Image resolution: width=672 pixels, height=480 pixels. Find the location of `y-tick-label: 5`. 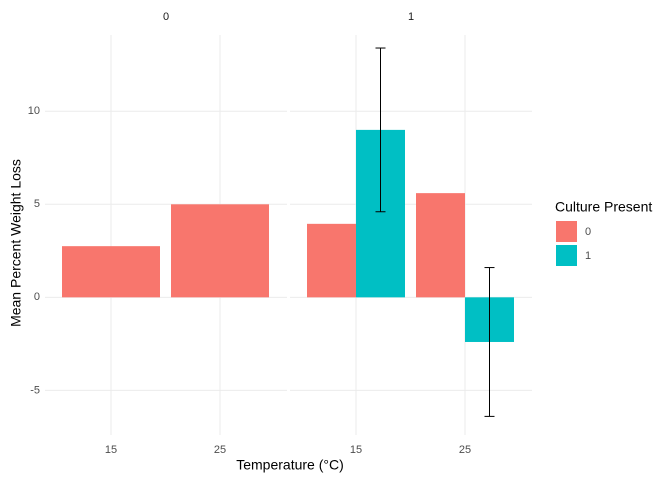

y-tick-label: 5 is located at coordinates (37, 204).